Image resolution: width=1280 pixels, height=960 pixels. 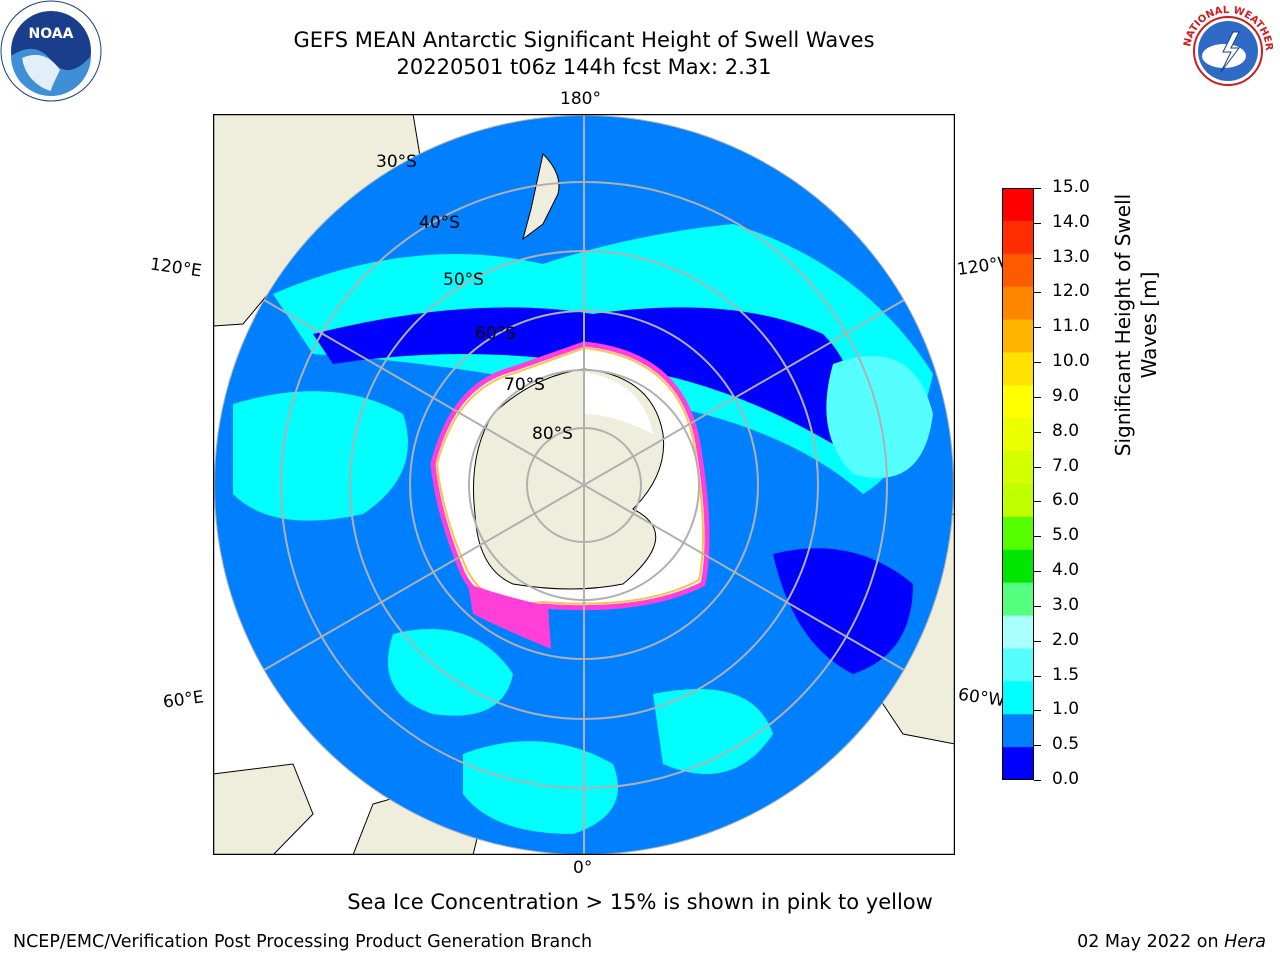 I want to click on colorbar-tick-label: 1.0, so click(x=1066, y=709).